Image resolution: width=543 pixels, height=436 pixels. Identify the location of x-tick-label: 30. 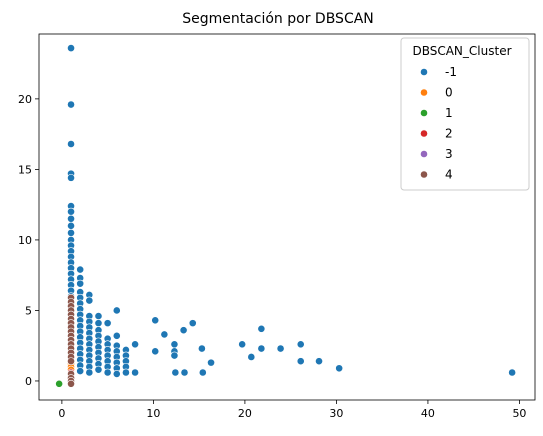
(336, 413).